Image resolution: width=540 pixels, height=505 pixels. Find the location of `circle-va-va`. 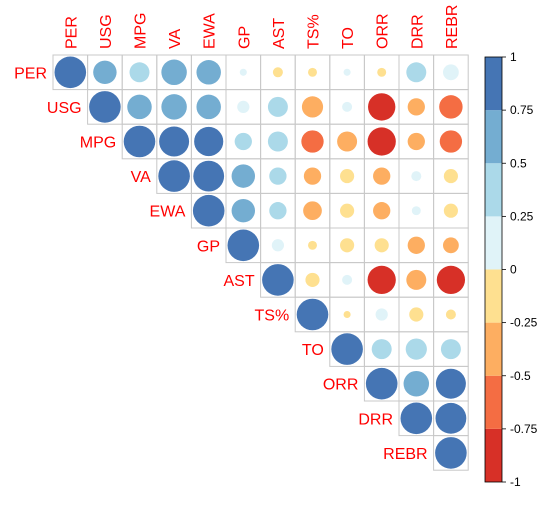

circle-va-va is located at coordinates (174, 176).